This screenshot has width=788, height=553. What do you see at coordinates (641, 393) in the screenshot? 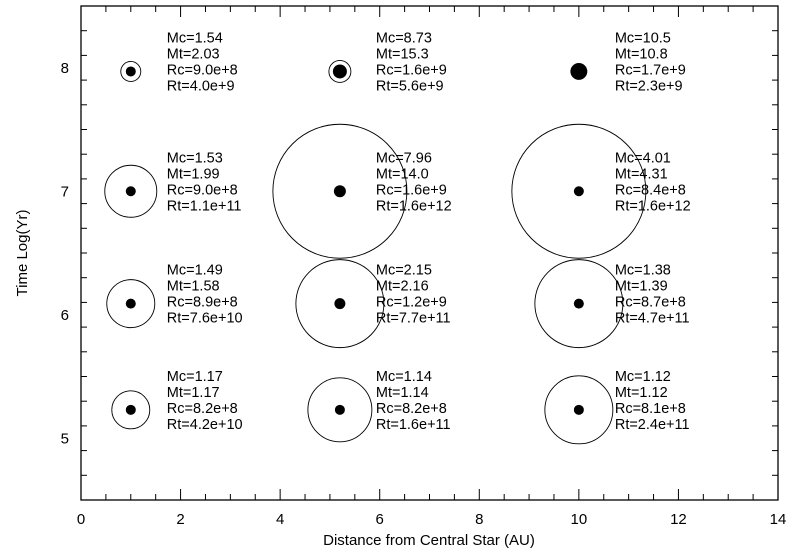
I see `annotation-mt: Mt=1.12` at bounding box center [641, 393].